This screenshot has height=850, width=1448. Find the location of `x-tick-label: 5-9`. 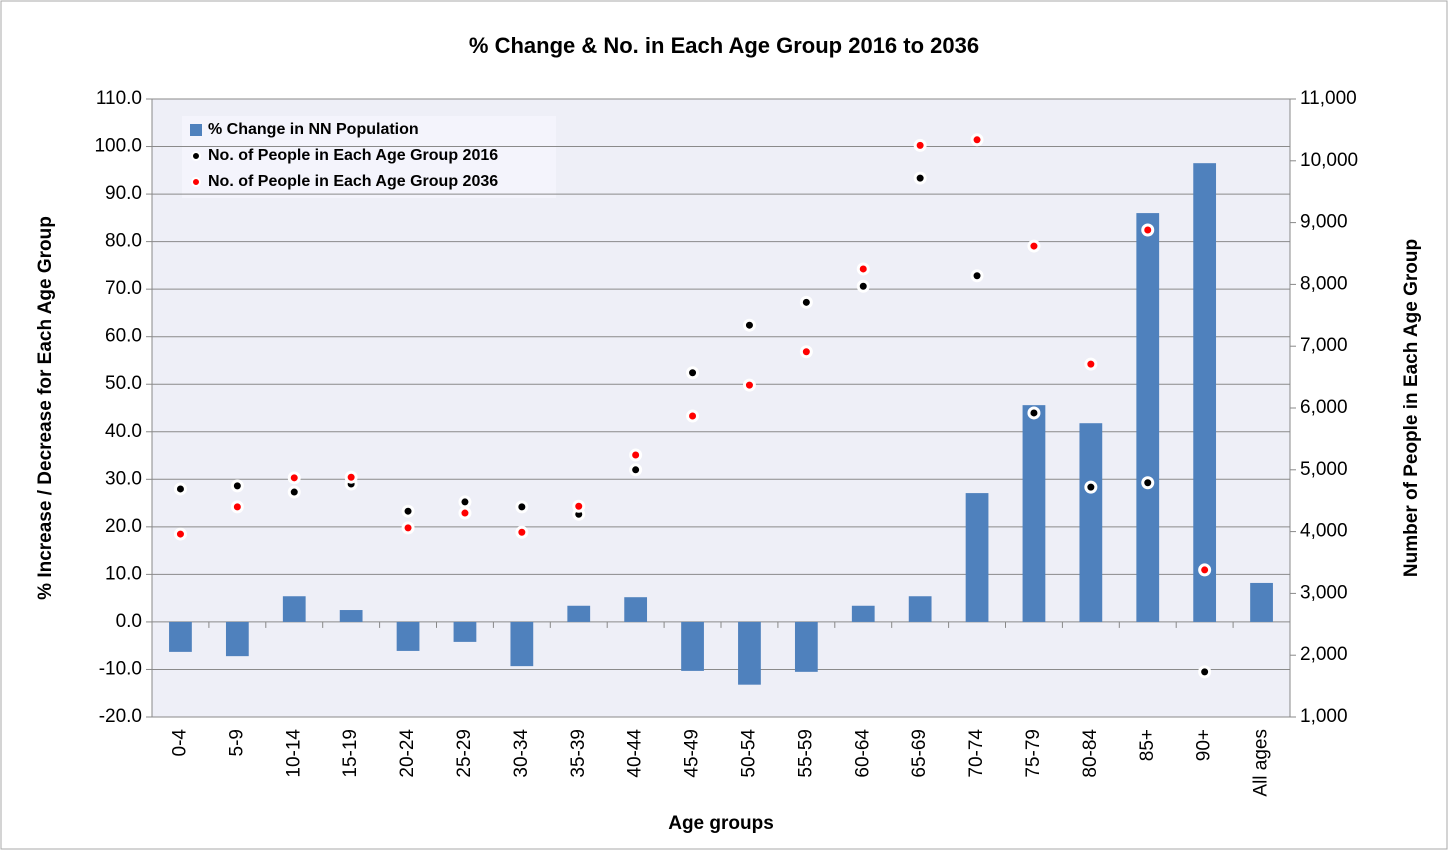

x-tick-label: 5-9 is located at coordinates (236, 742).